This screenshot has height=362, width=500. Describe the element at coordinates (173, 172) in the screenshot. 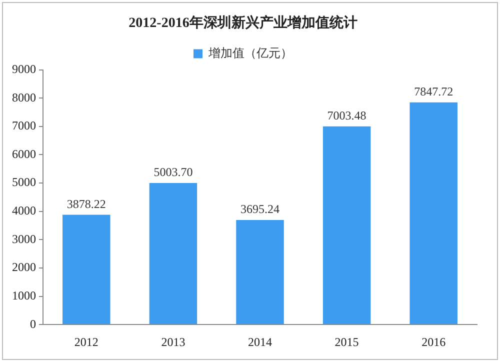

I see `text: 5003.70` at that location.